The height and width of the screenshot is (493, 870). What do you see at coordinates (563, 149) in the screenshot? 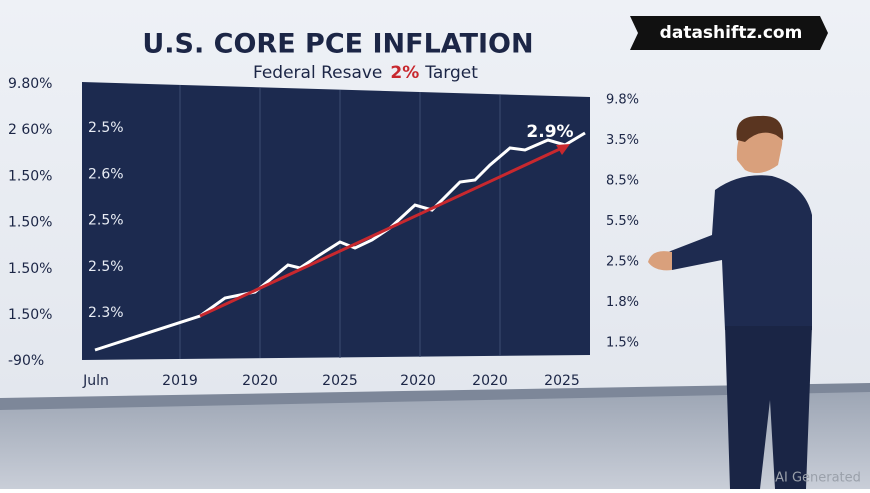
I see `arrow-head` at bounding box center [563, 149].